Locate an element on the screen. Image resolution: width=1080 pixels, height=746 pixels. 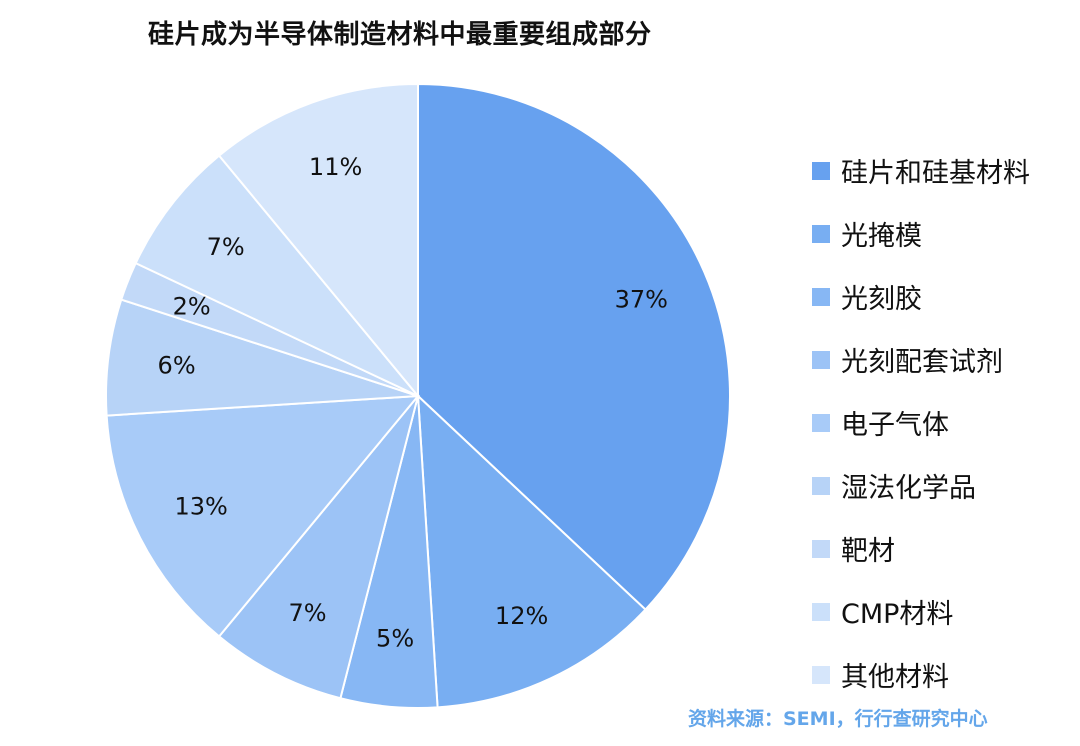
legend-item: 光刻配套试剂 is located at coordinates (942, 359).